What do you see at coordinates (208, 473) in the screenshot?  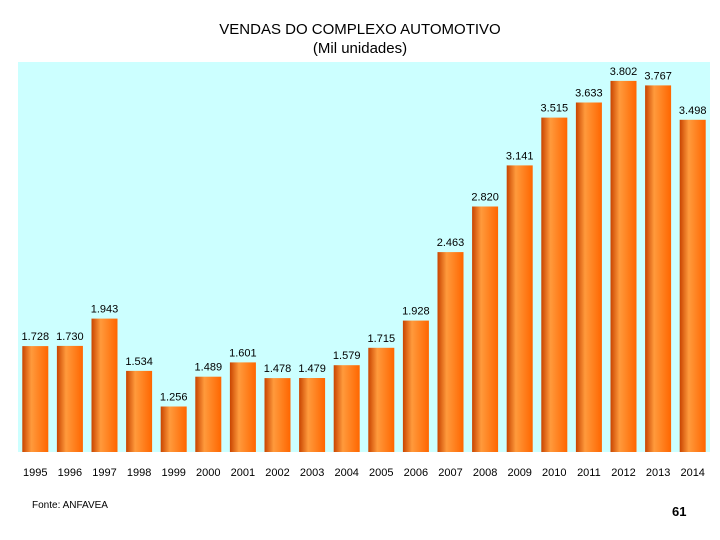 I see `x-tick-2000: 2000` at bounding box center [208, 473].